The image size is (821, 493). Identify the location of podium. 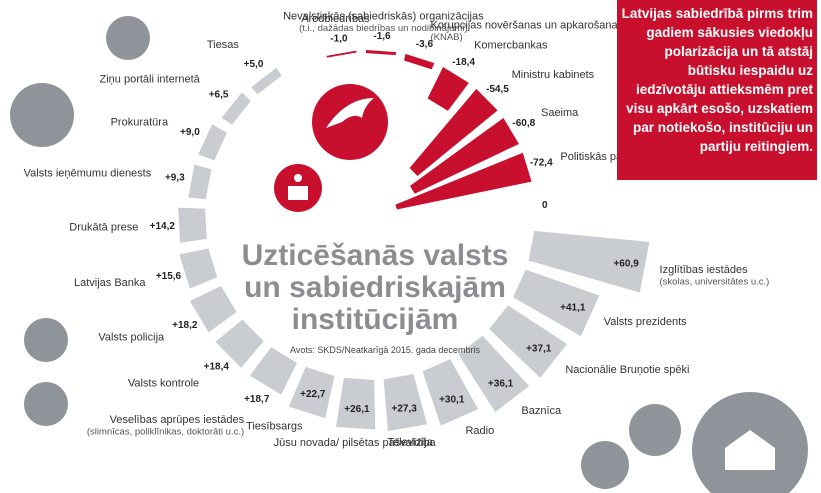
(298, 193).